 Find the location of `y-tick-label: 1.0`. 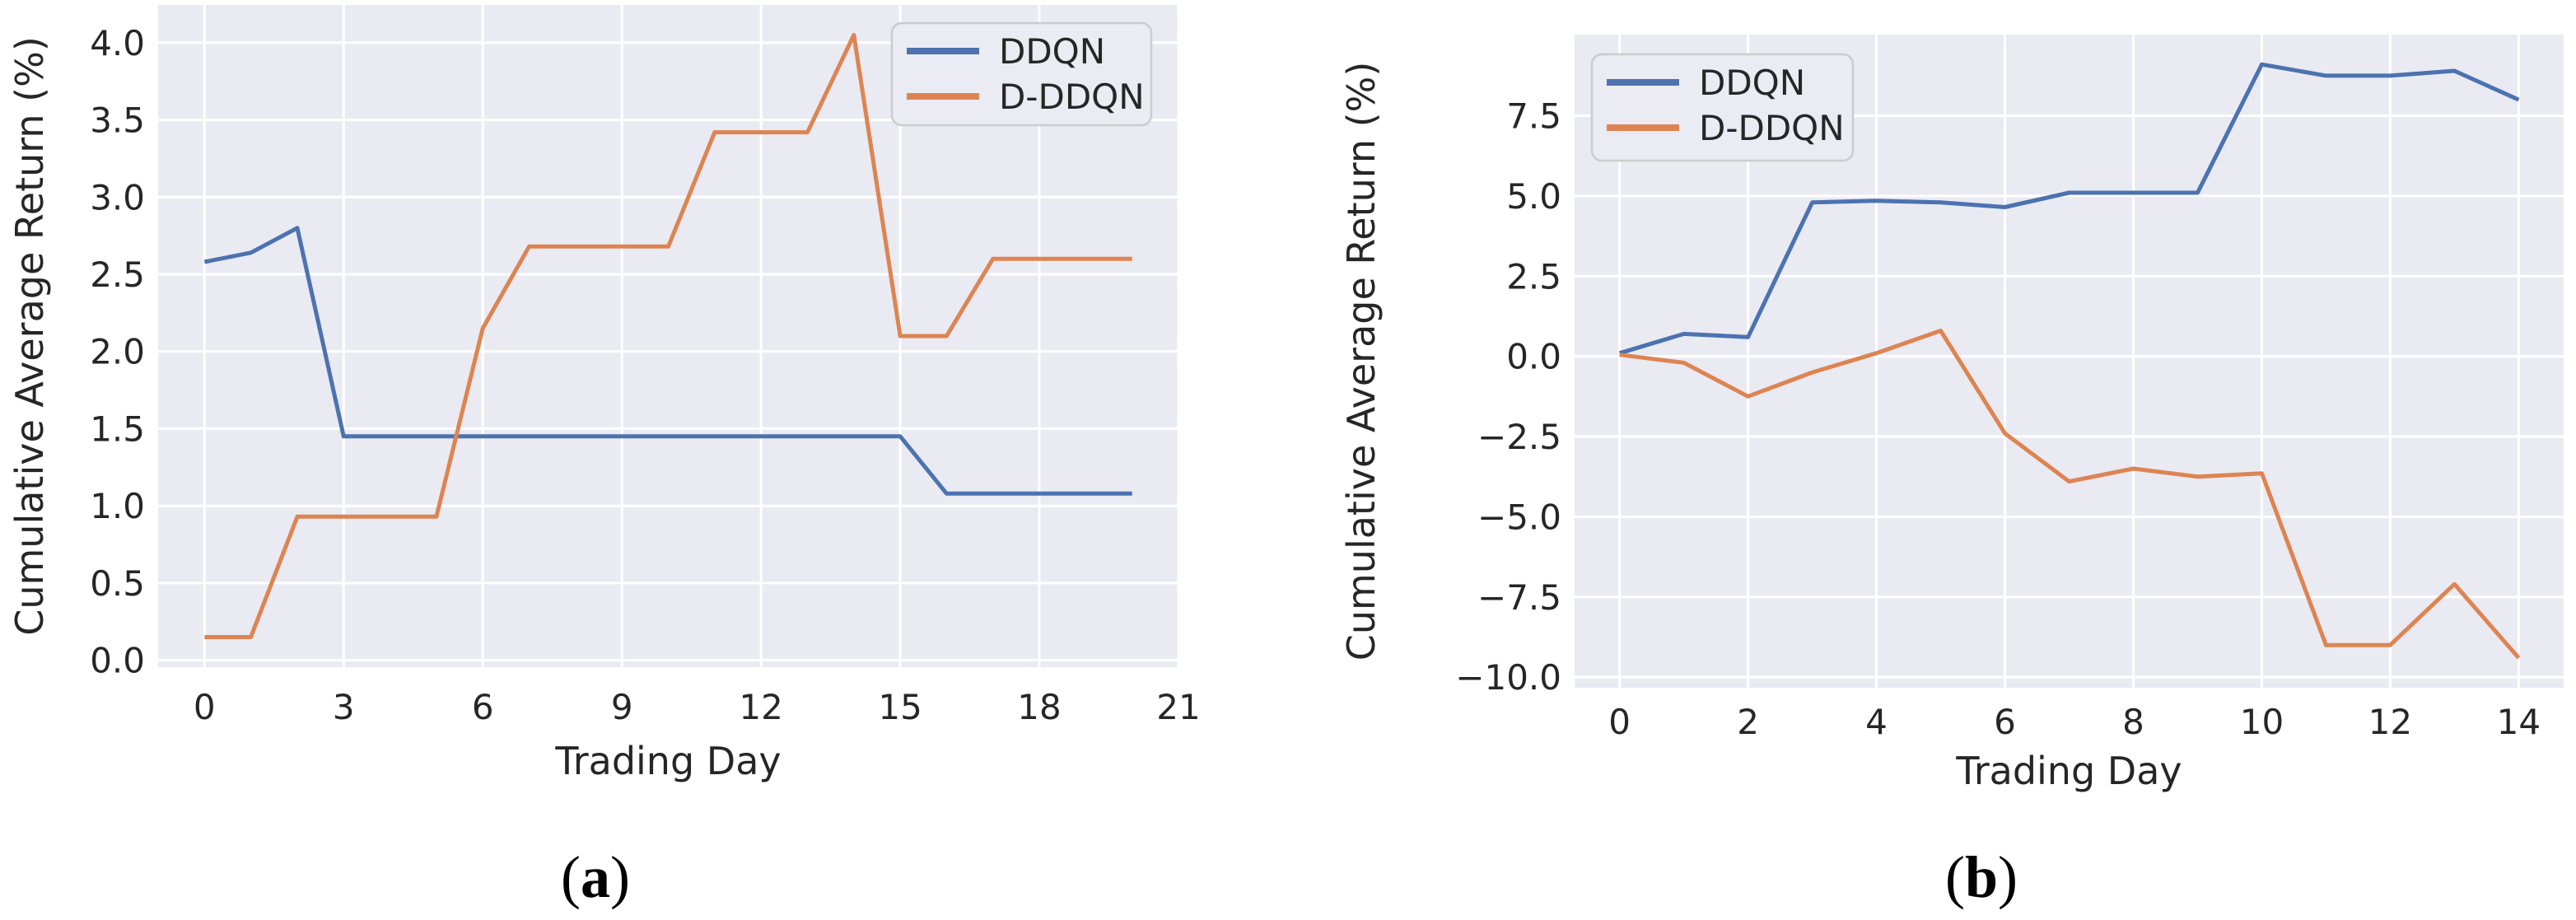

y-tick-label: 1.0 is located at coordinates (117, 506).